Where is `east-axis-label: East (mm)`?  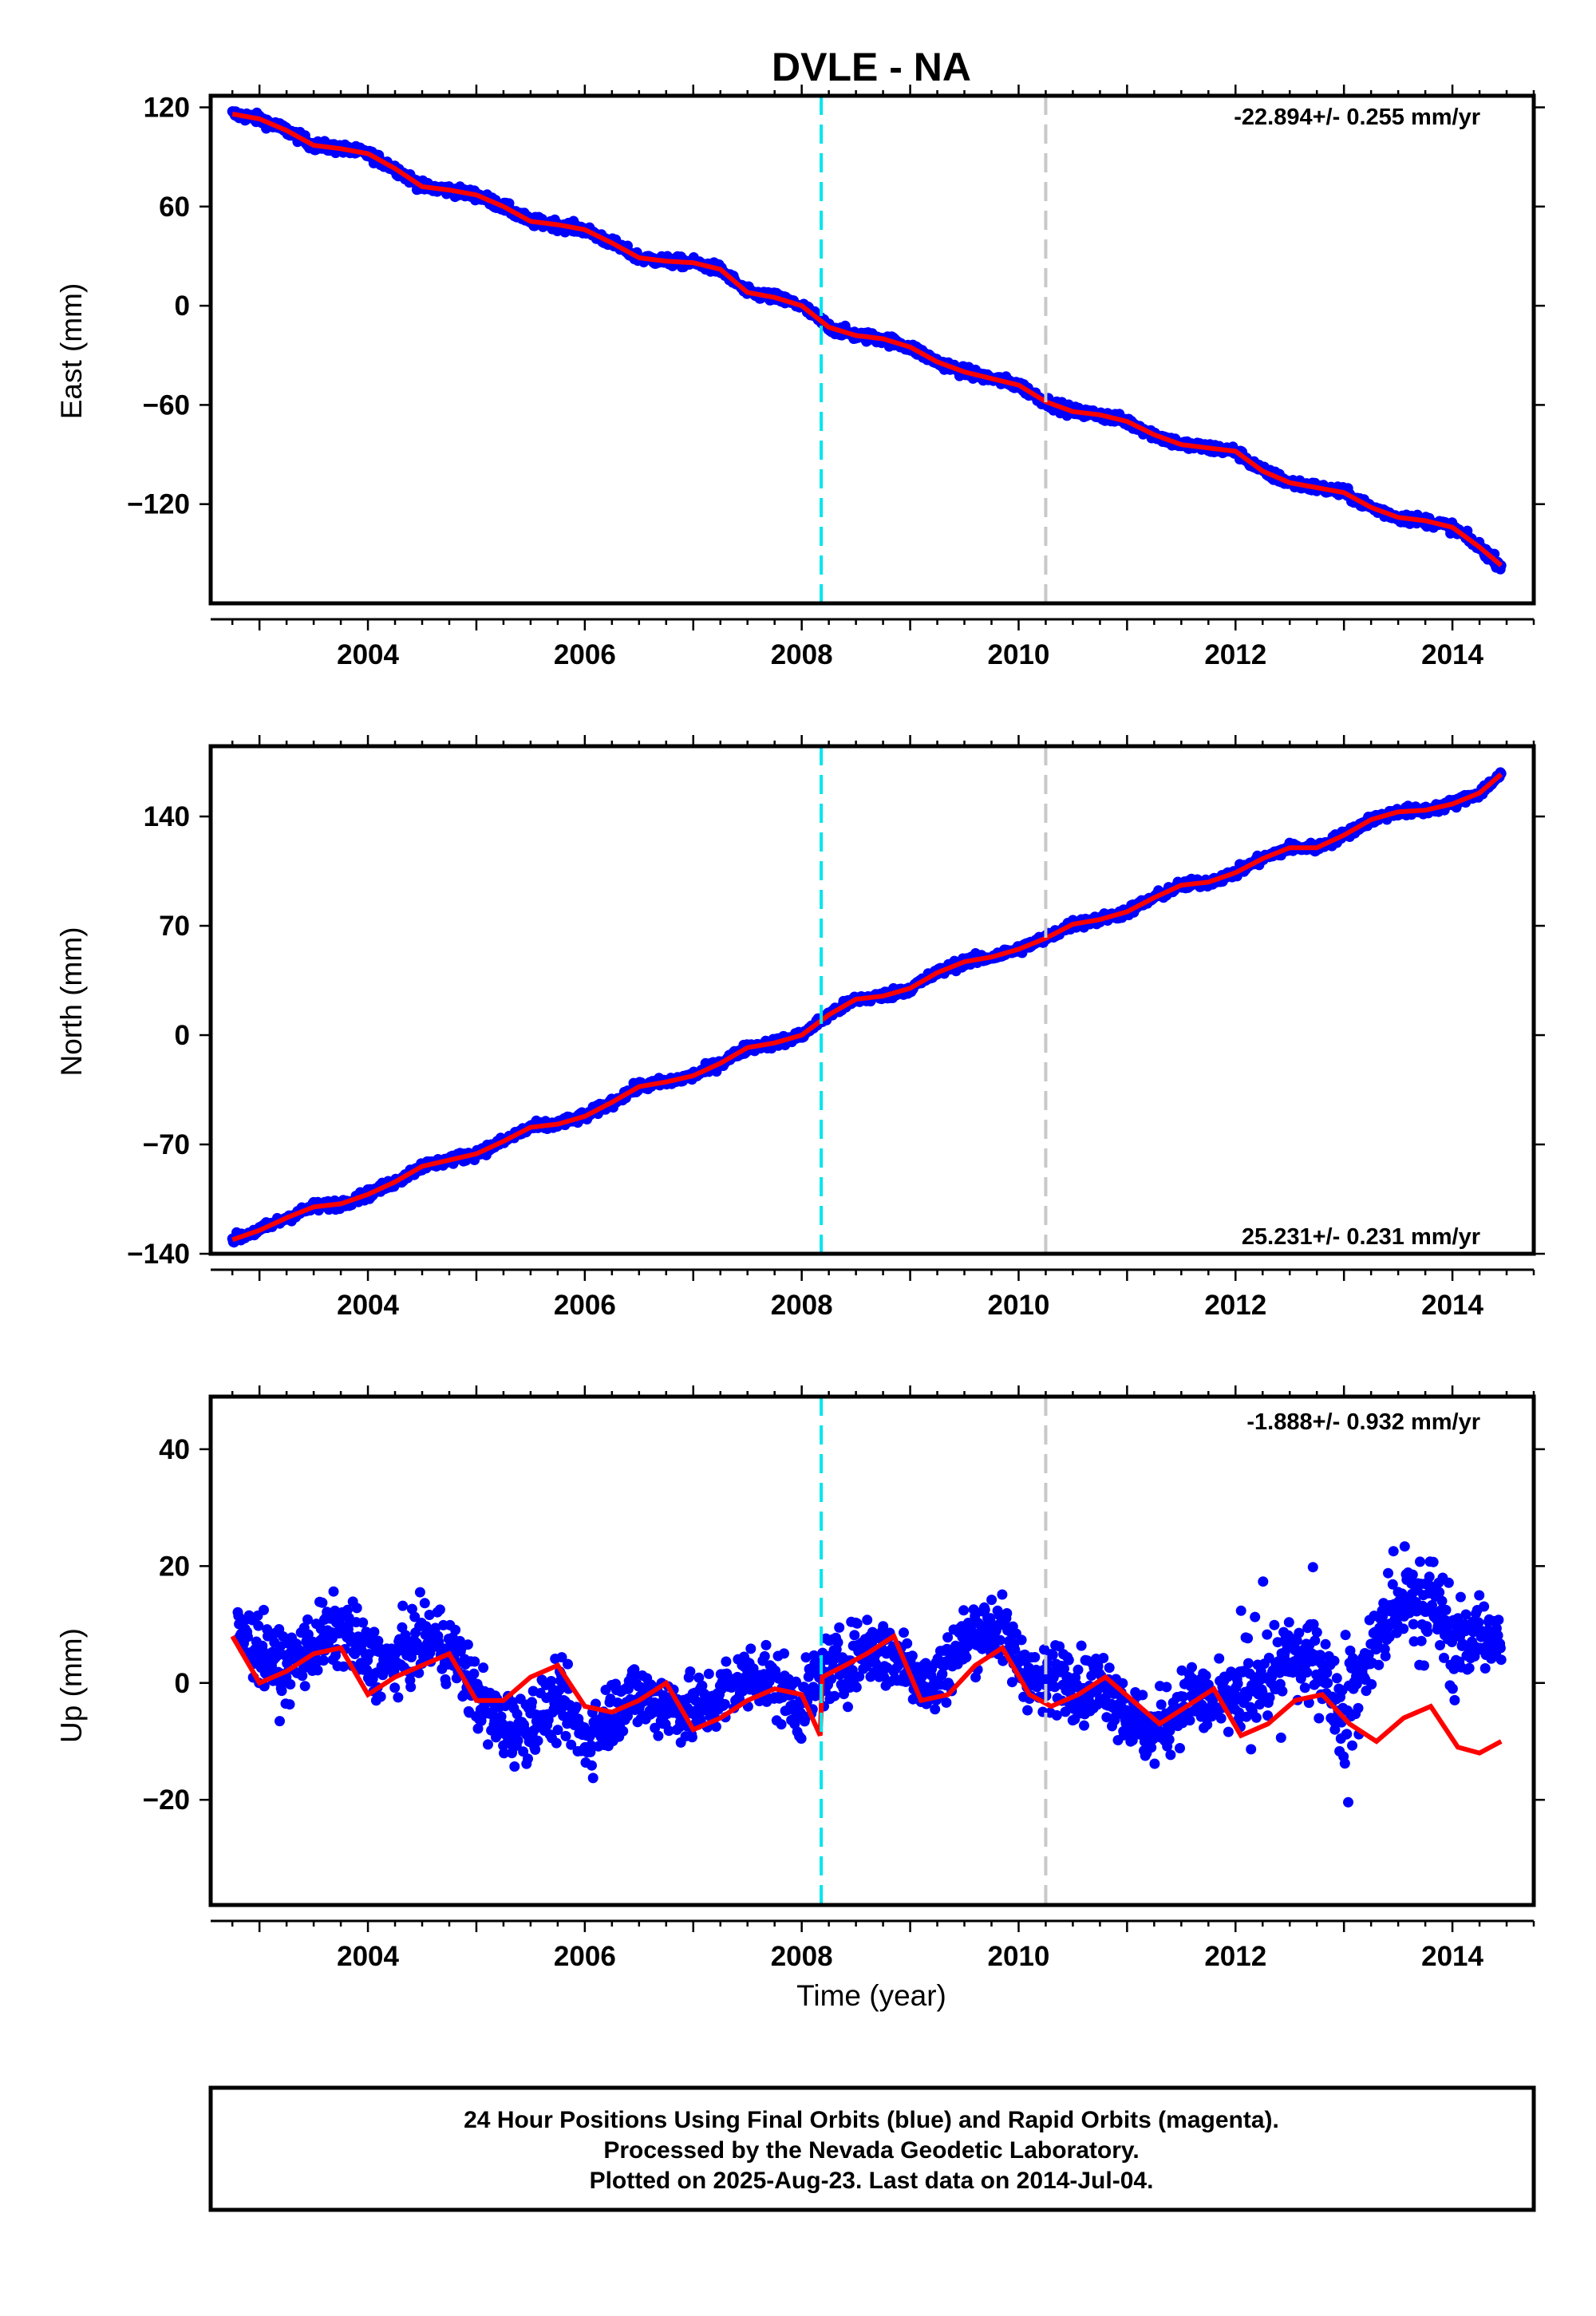 east-axis-label: East (mm) is located at coordinates (71, 351).